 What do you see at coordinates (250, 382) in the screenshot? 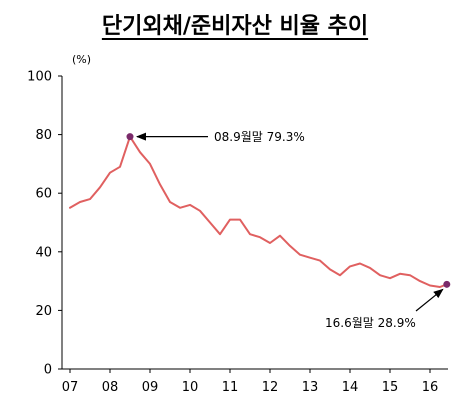
I see `x-axis-ticks: 07 08 09 10 11 12 13 14 15 16` at bounding box center [250, 382].